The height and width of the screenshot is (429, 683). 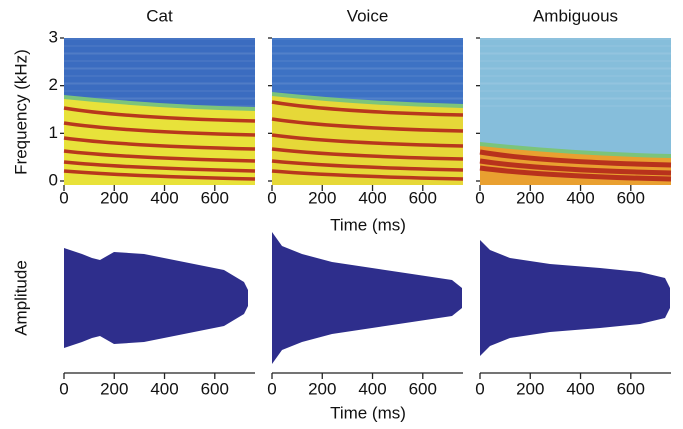 I want to click on y-tick-label: 2, so click(x=53, y=84).